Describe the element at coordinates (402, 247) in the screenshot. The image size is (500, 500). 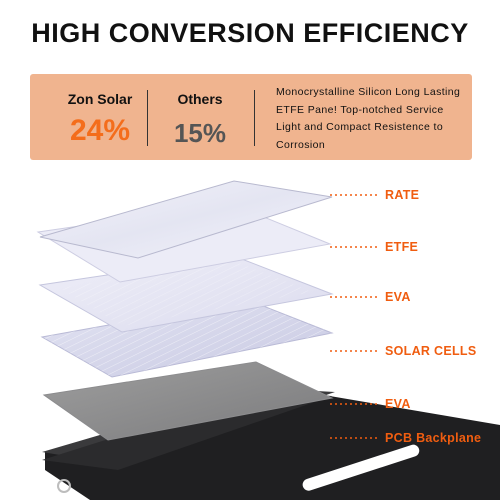
I see `layer-label-etfe: ETFE` at that location.